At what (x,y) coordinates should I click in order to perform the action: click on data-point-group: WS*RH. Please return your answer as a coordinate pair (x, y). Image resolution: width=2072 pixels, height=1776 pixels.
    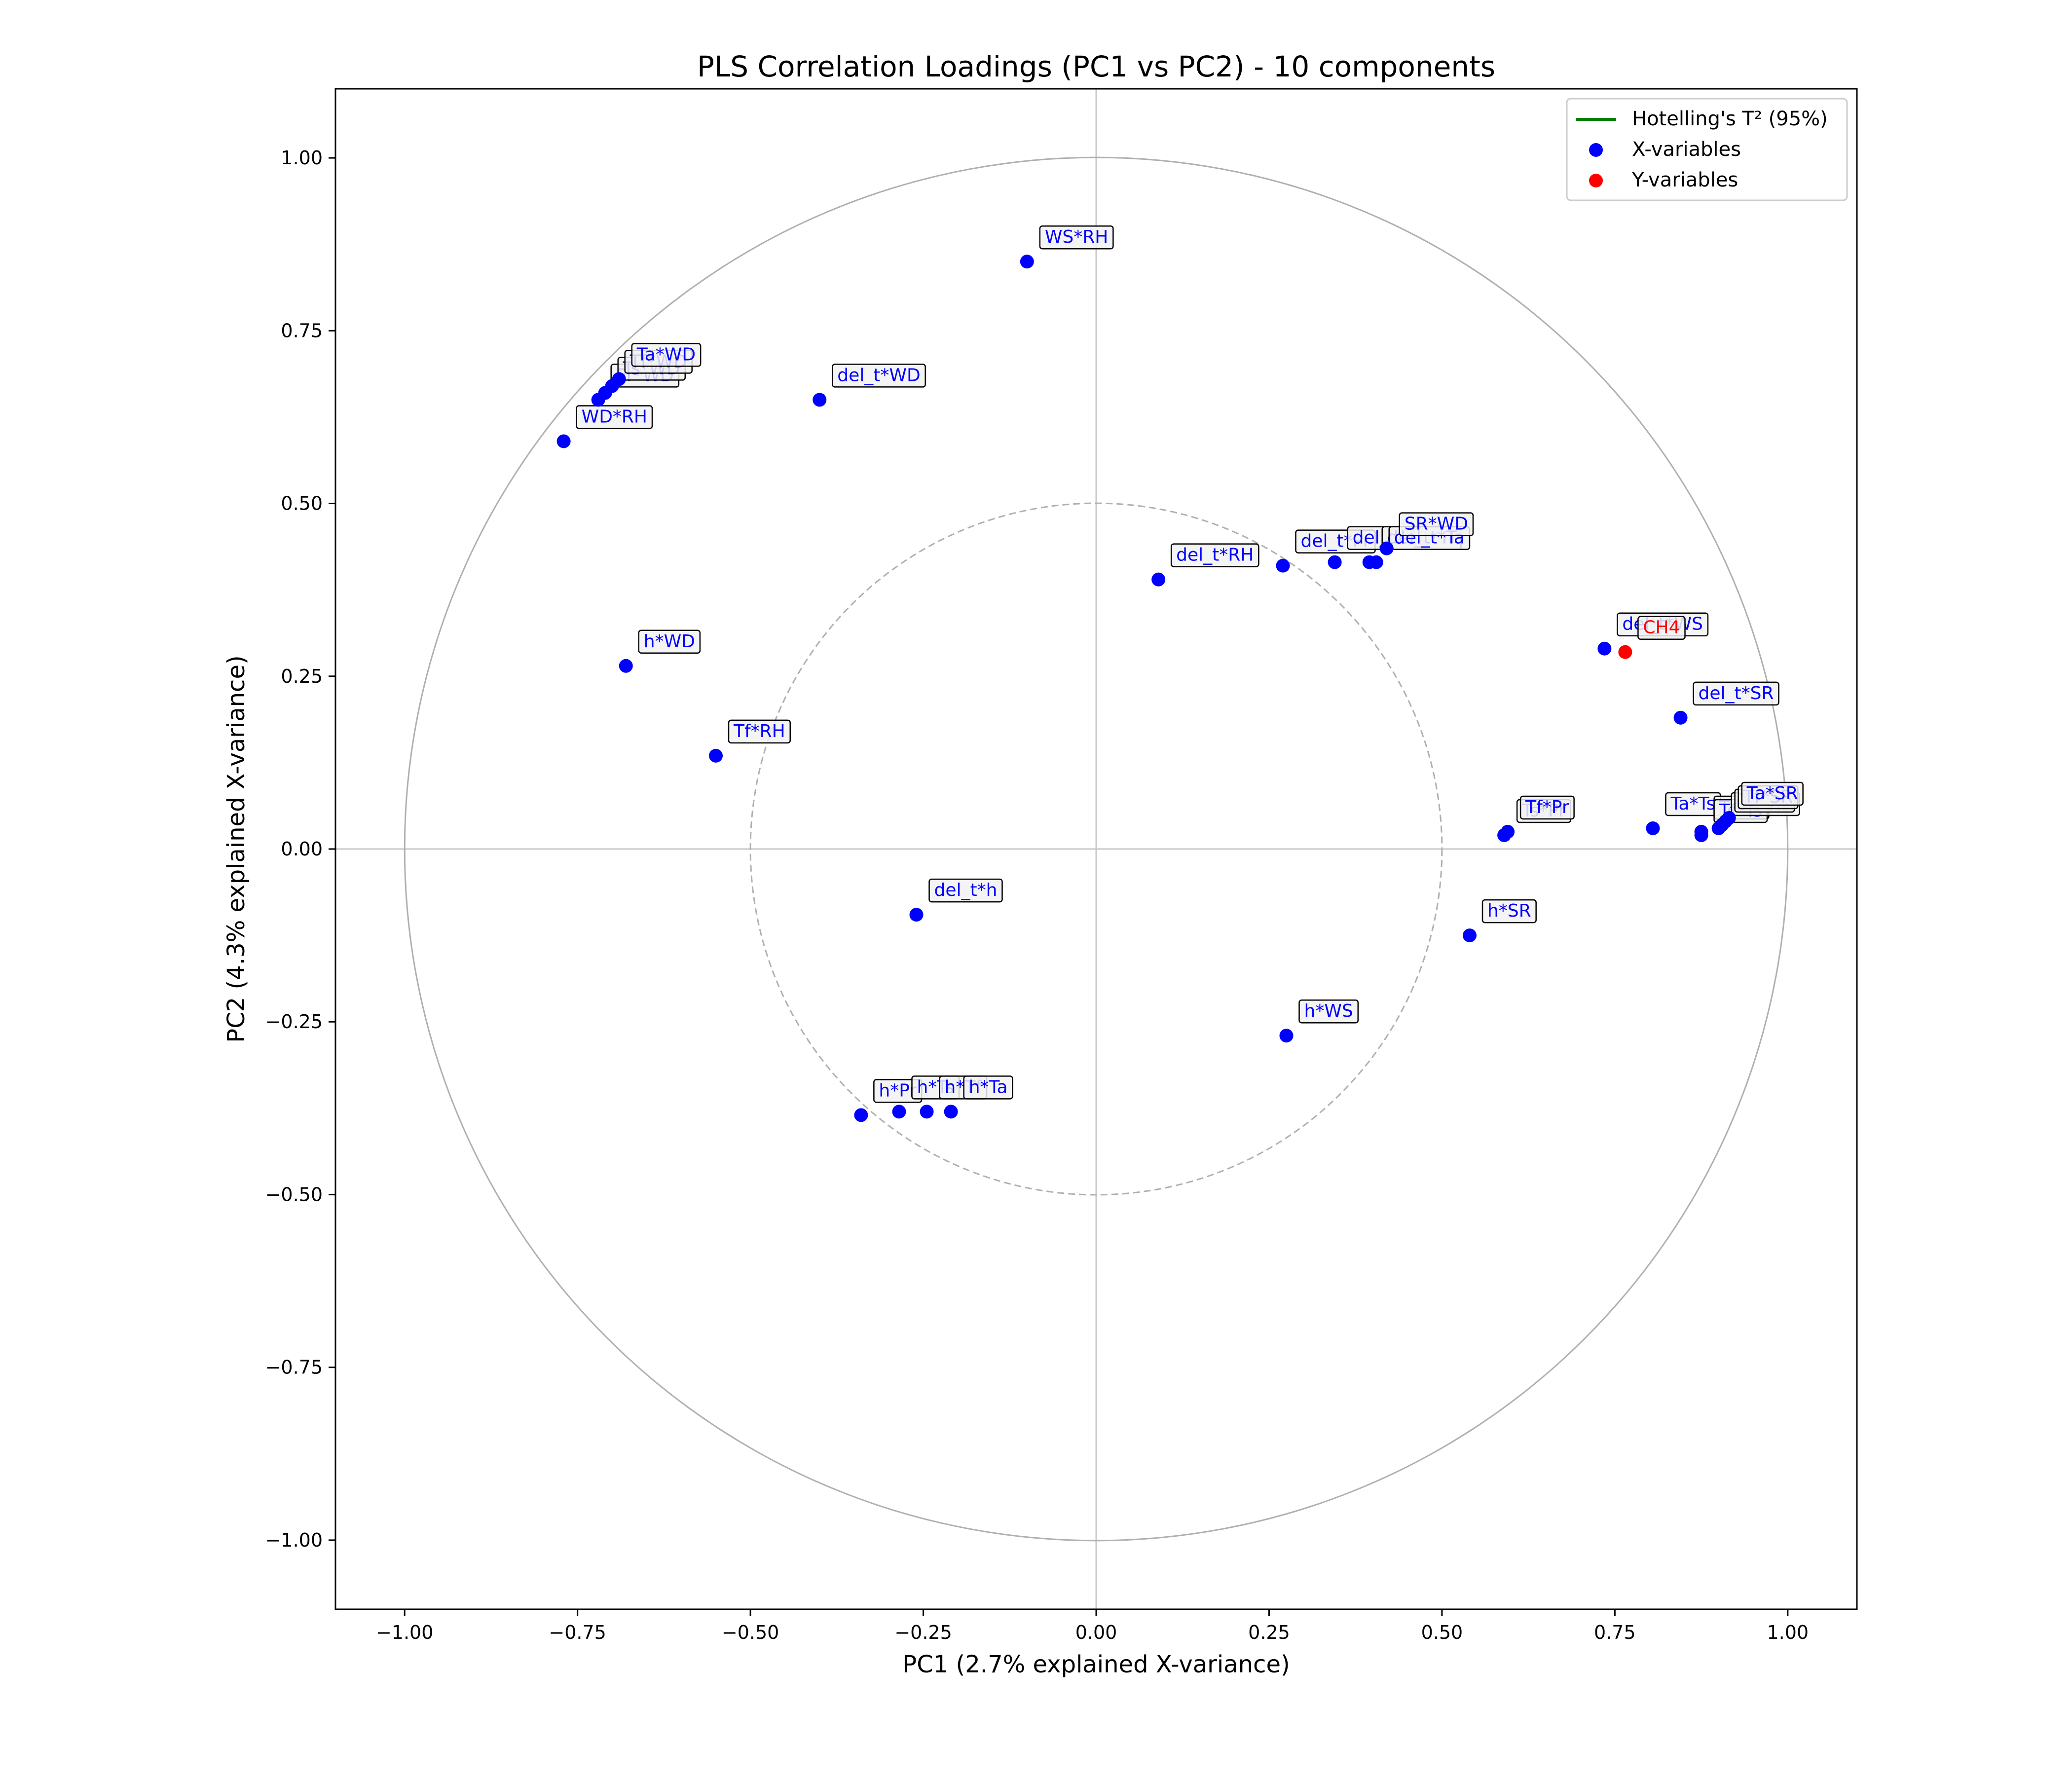
    Looking at the image, I should click on (1067, 247).